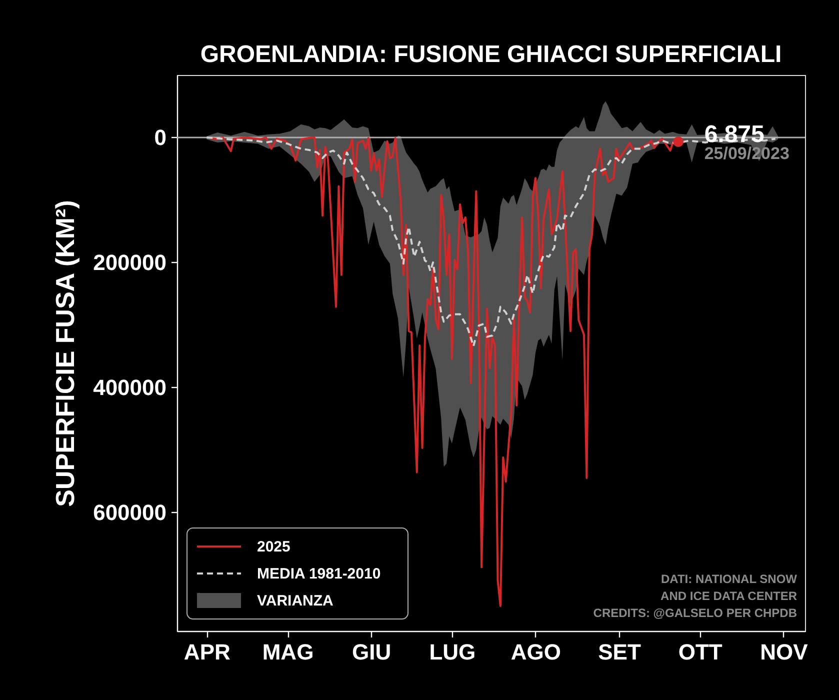 This screenshot has width=839, height=700. Describe the element at coordinates (160, 137) in the screenshot. I see `y-tick-label: 0` at that location.